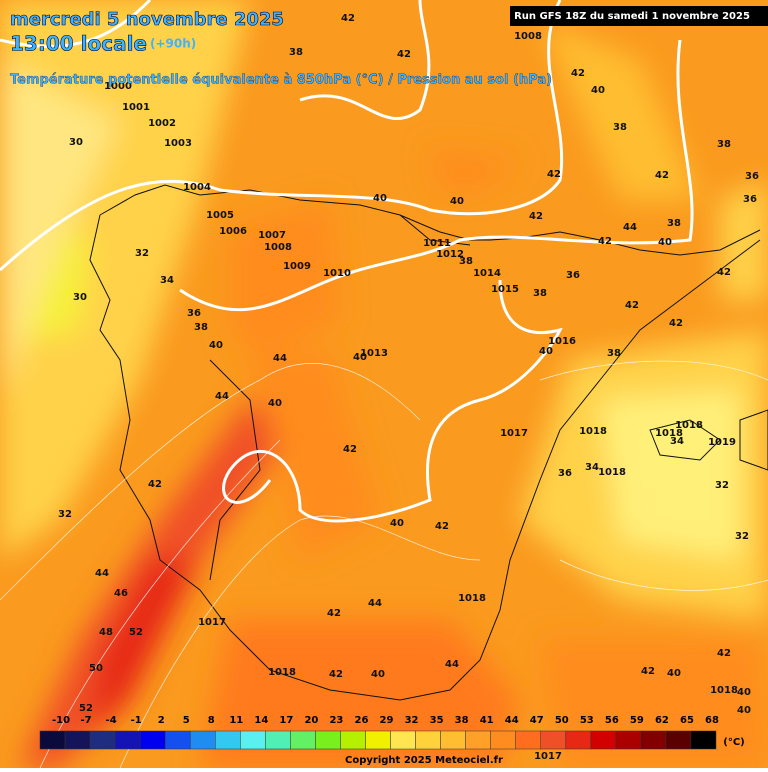 The height and width of the screenshot is (772, 768). What do you see at coordinates (297, 266) in the screenshot?
I see `map-label: 1009` at bounding box center [297, 266].